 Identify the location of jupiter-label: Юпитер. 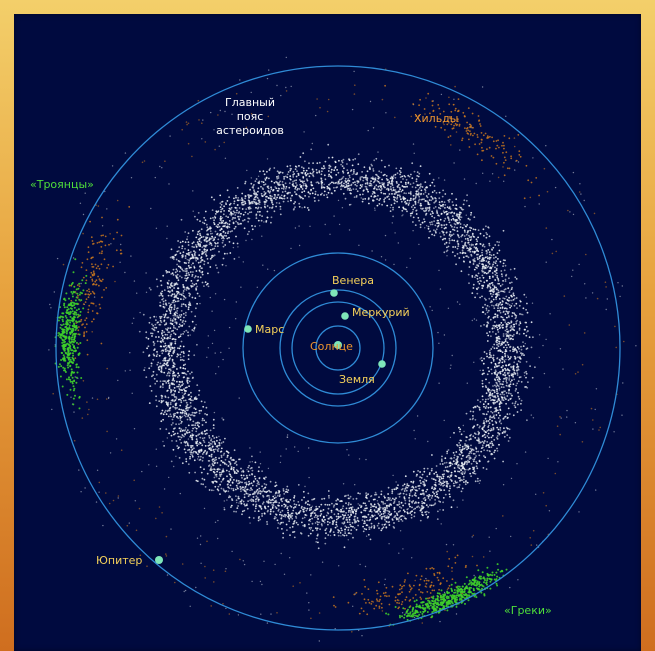
(119, 560).